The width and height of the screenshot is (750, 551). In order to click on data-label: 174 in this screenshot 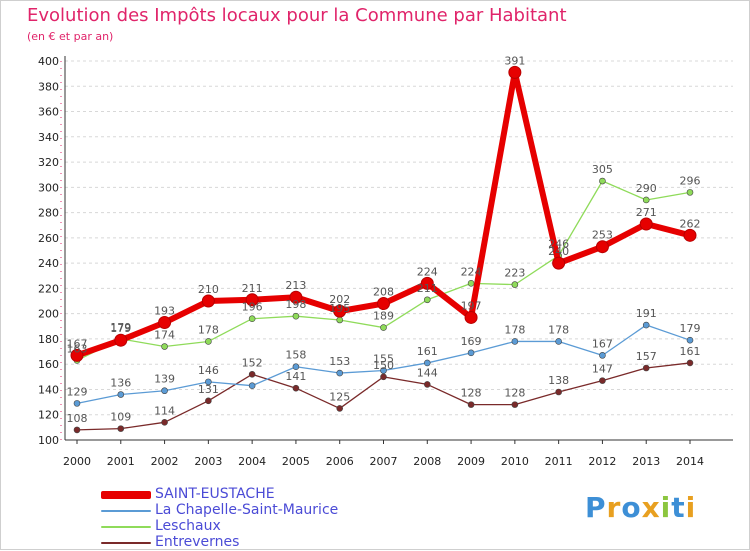, I will do `click(164, 335)`.